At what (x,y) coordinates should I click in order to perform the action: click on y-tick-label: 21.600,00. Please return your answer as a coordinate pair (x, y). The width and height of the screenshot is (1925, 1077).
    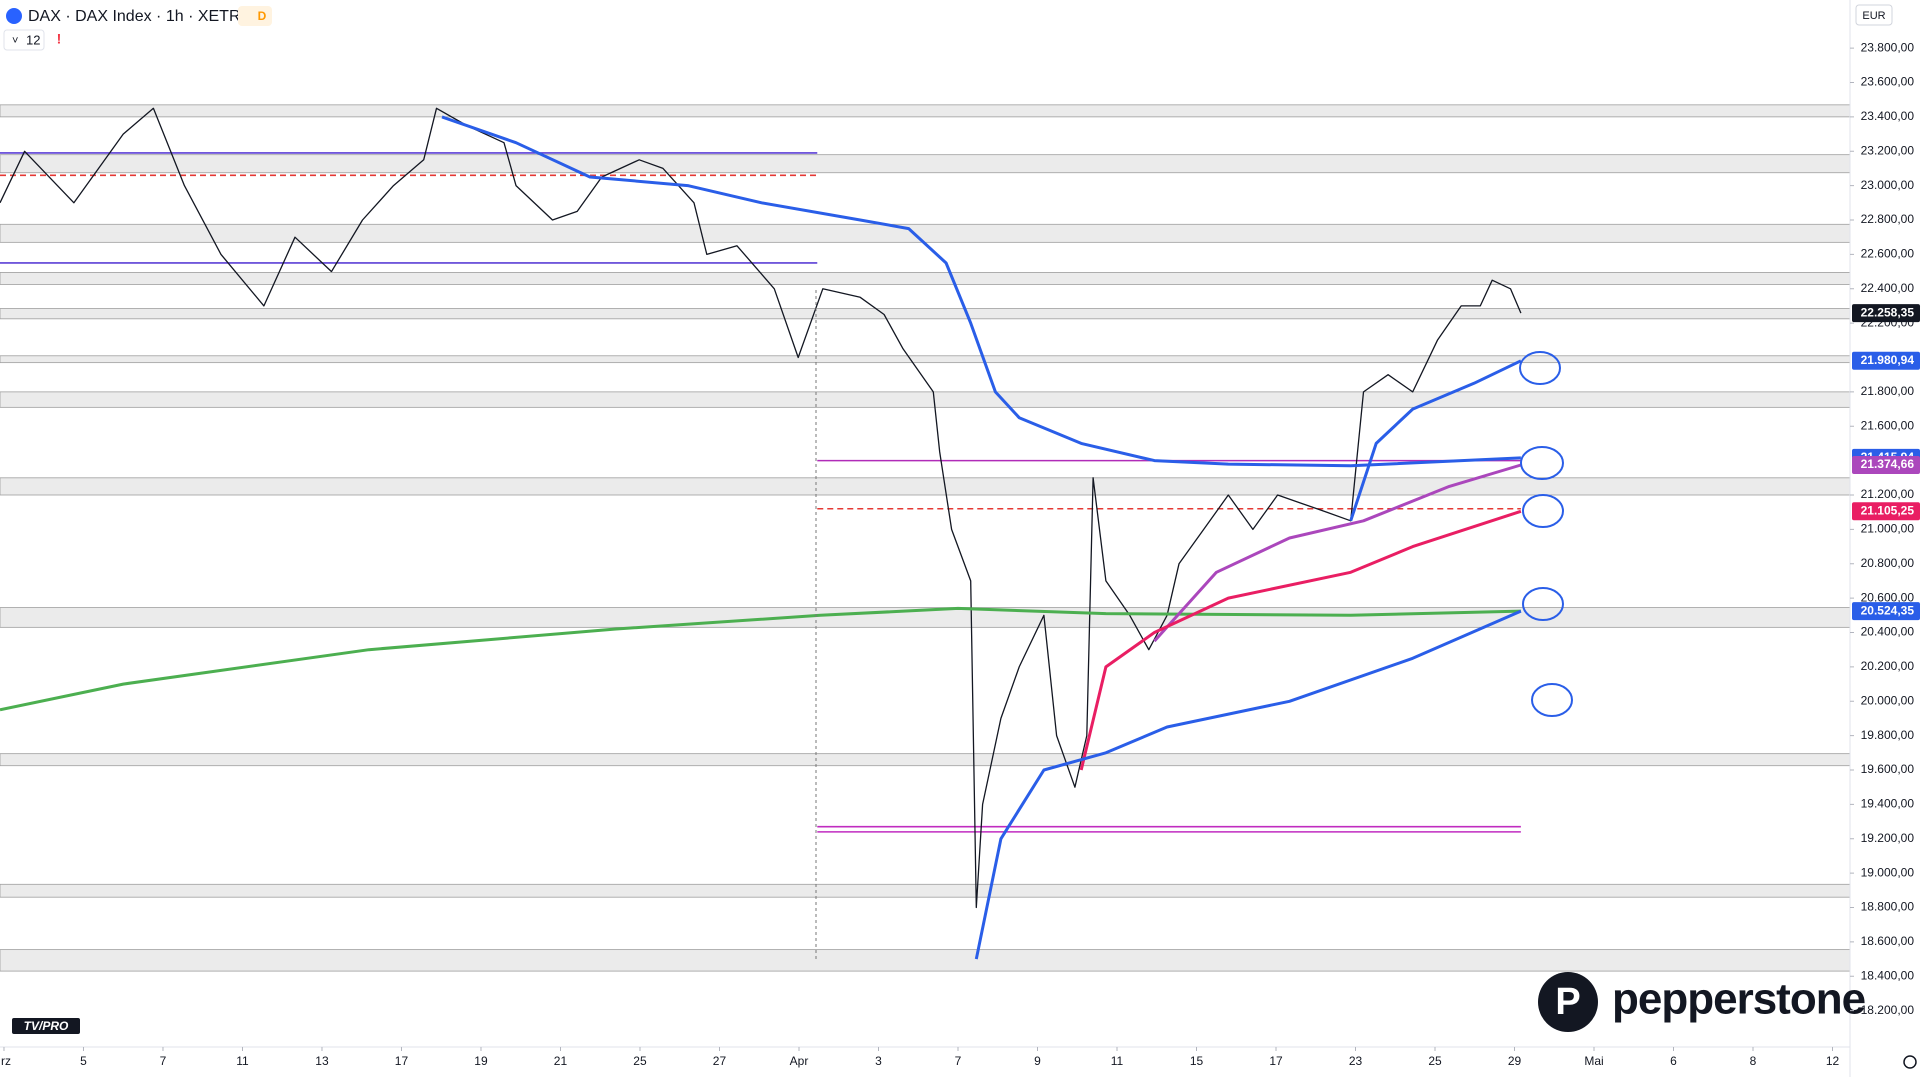
    Looking at the image, I should click on (1888, 425).